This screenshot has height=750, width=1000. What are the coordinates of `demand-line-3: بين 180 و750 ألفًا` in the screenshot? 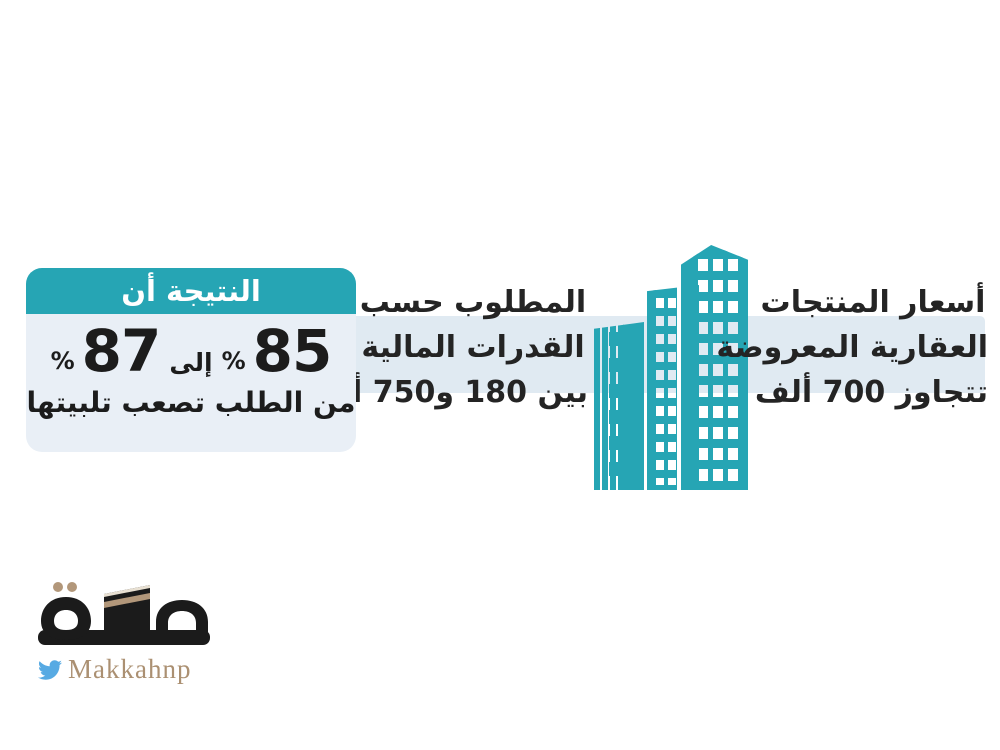 It's located at (448, 392).